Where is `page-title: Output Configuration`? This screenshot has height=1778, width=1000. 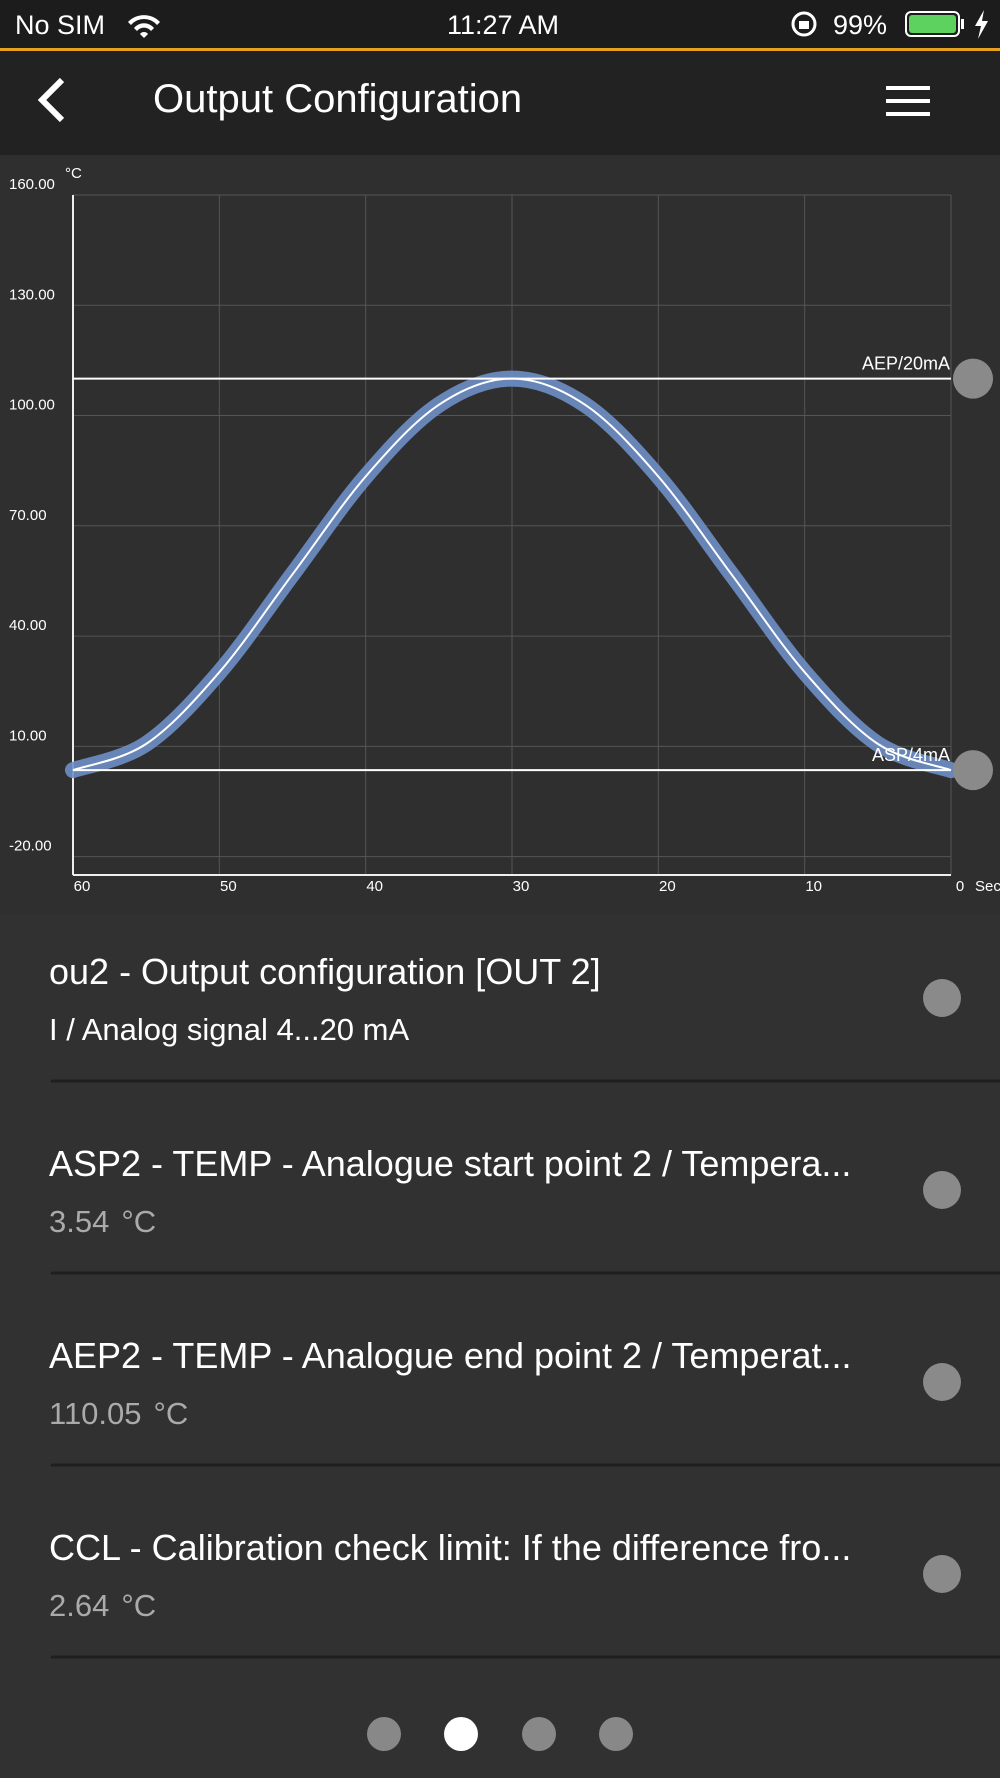
page-title: Output Configuration is located at coordinates (337, 99).